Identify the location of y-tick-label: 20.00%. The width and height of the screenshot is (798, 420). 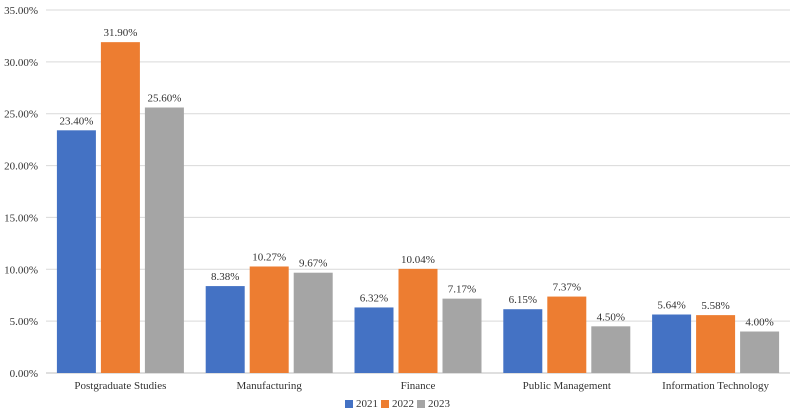
(21, 167).